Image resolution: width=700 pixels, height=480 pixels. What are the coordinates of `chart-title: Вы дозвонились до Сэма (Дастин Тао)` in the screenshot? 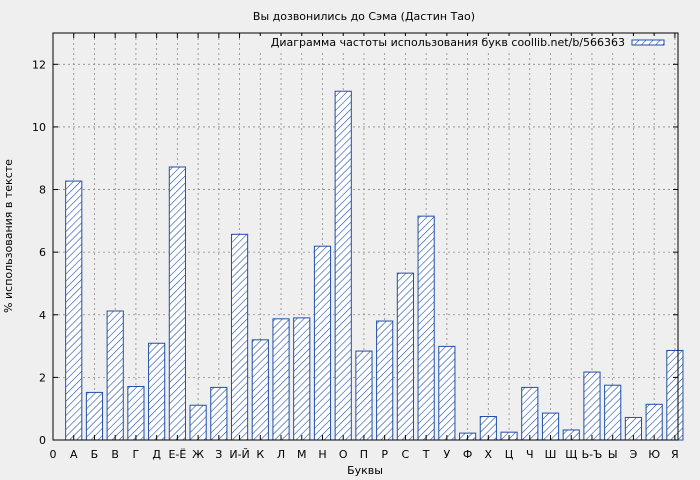 It's located at (364, 16).